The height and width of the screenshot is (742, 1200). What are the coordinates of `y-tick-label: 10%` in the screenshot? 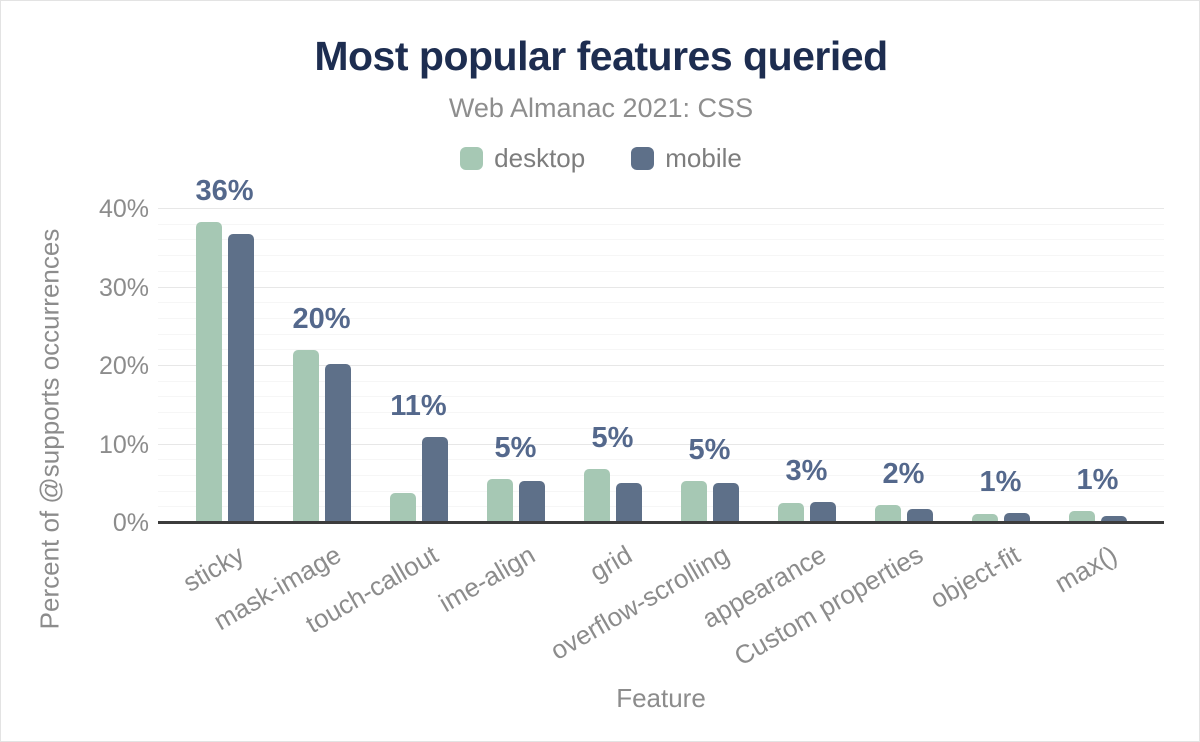 It's located at (123, 444).